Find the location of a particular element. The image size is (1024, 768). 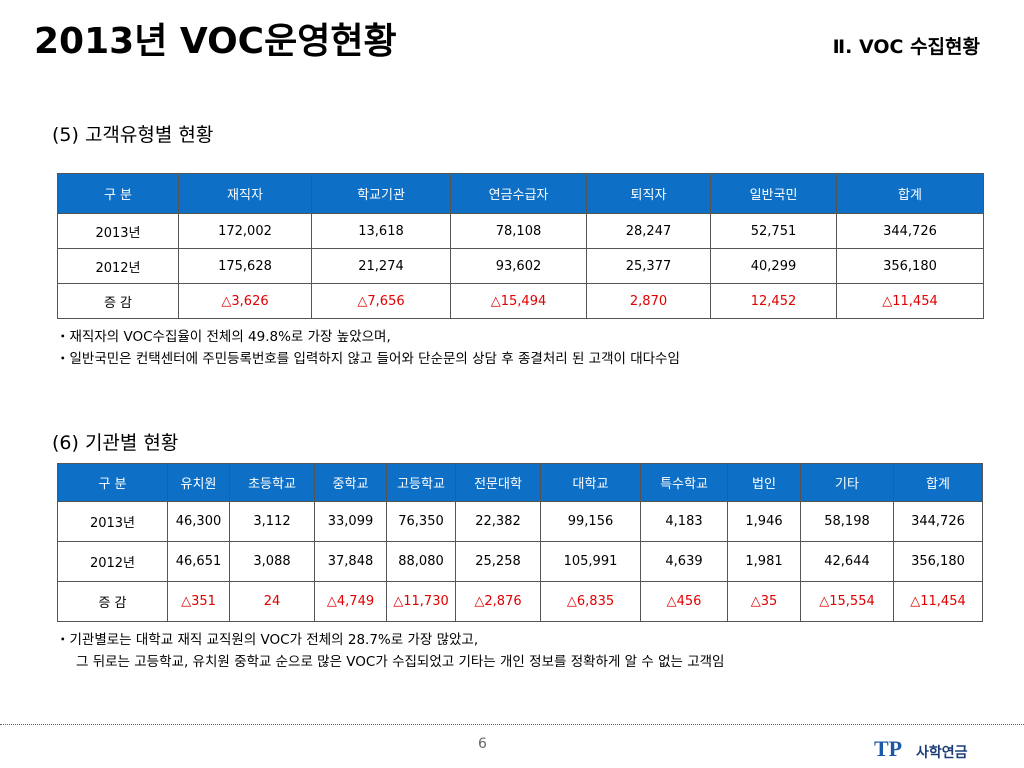

cell: △15,494 is located at coordinates (518, 301).